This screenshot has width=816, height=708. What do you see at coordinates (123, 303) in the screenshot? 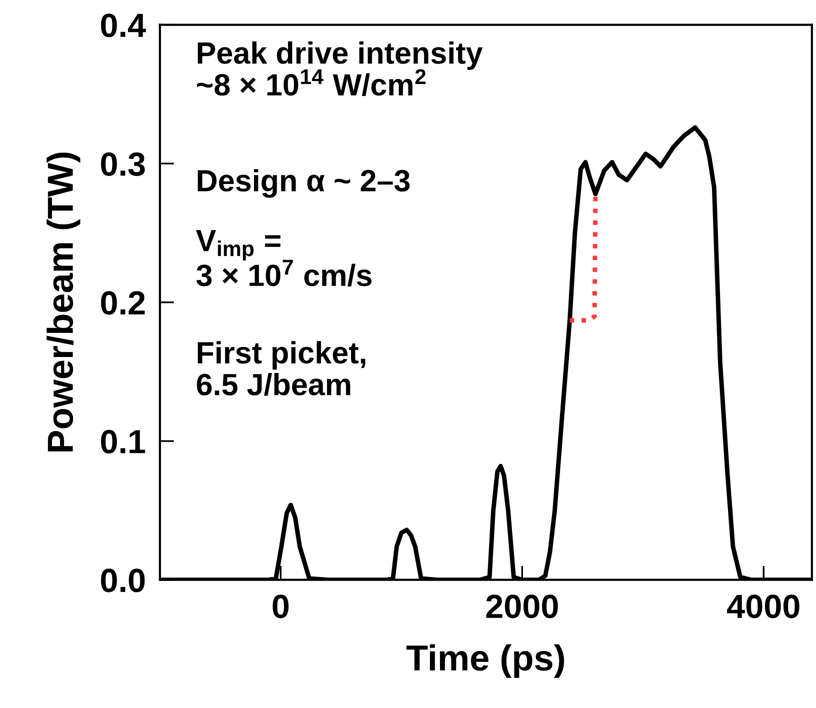
I see `y-tick-label: 0.2` at bounding box center [123, 303].